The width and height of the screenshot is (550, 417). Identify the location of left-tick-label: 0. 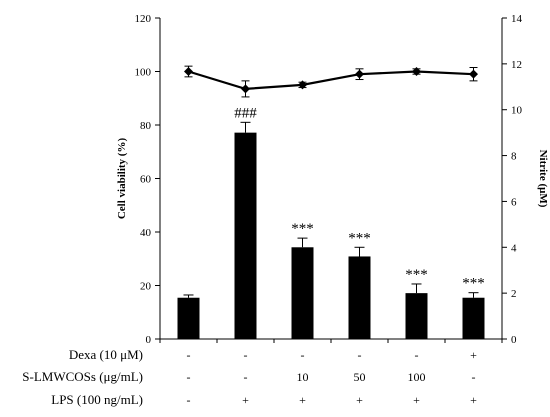
(149, 340).